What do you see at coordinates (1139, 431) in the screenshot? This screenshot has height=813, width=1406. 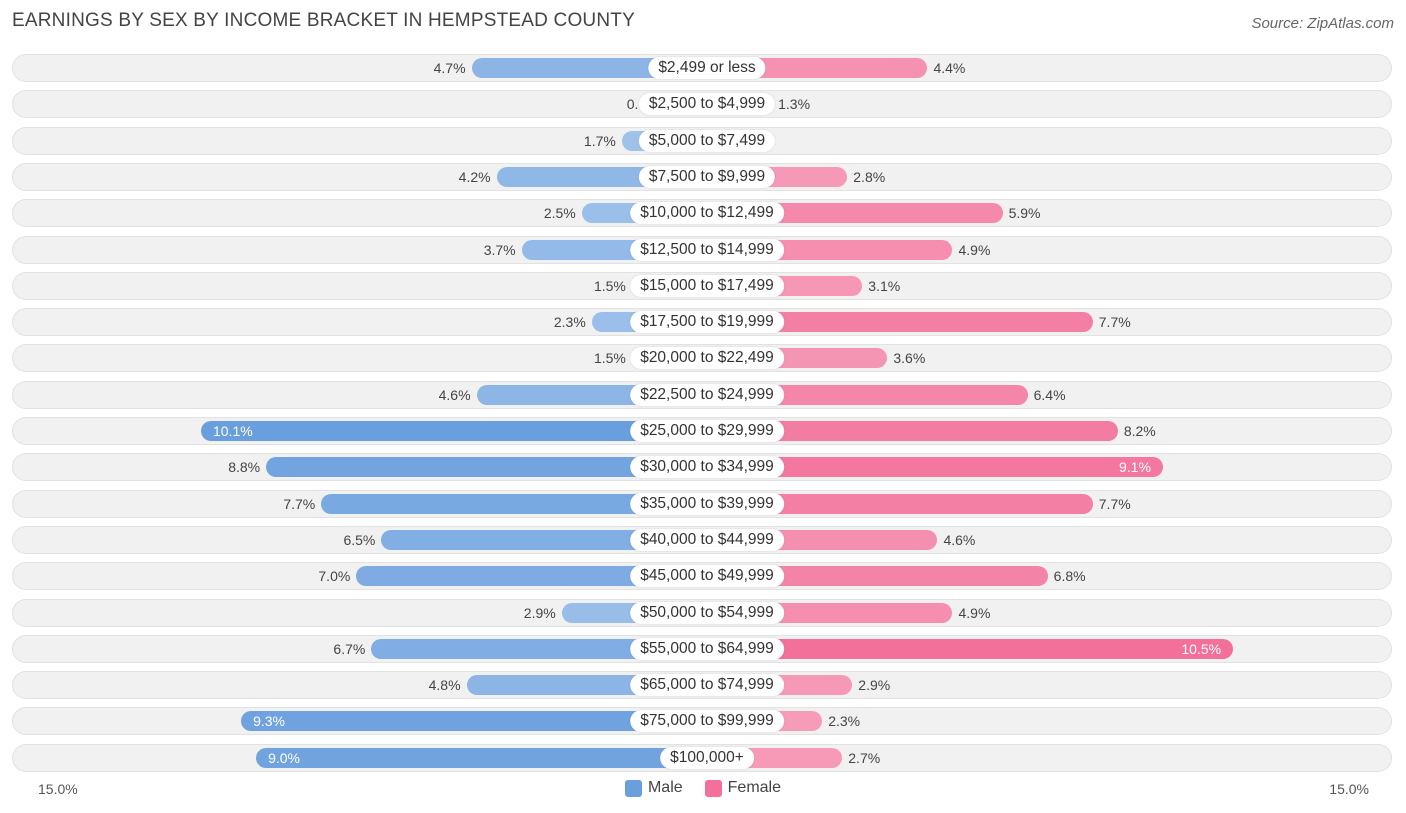 I see `value-label-female: 8.2%` at bounding box center [1139, 431].